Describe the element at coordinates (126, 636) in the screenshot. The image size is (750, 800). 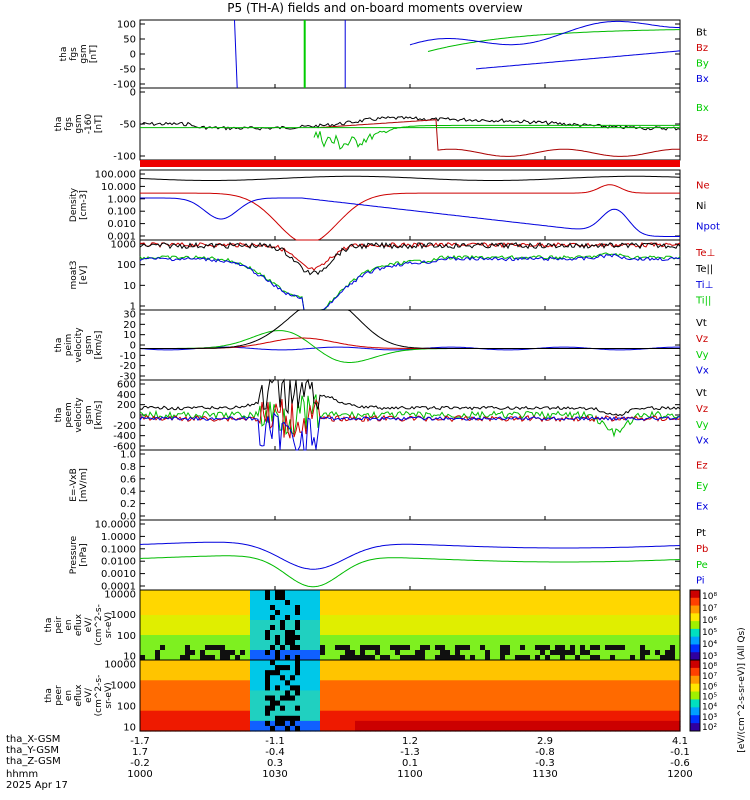
I see `y-tick-label: 100` at that location.